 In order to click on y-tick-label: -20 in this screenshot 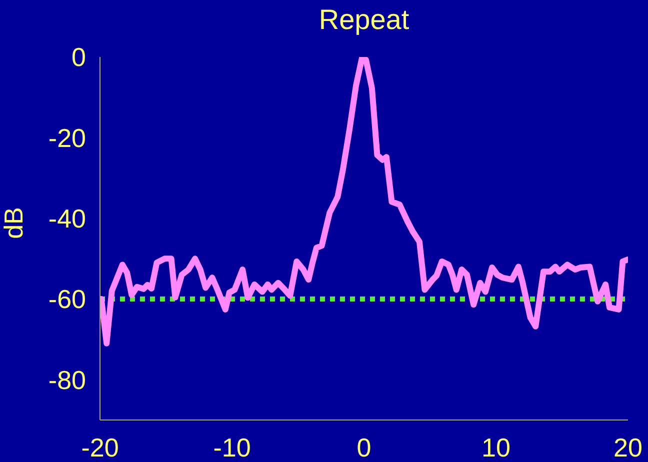, I will do `click(67, 137)`.